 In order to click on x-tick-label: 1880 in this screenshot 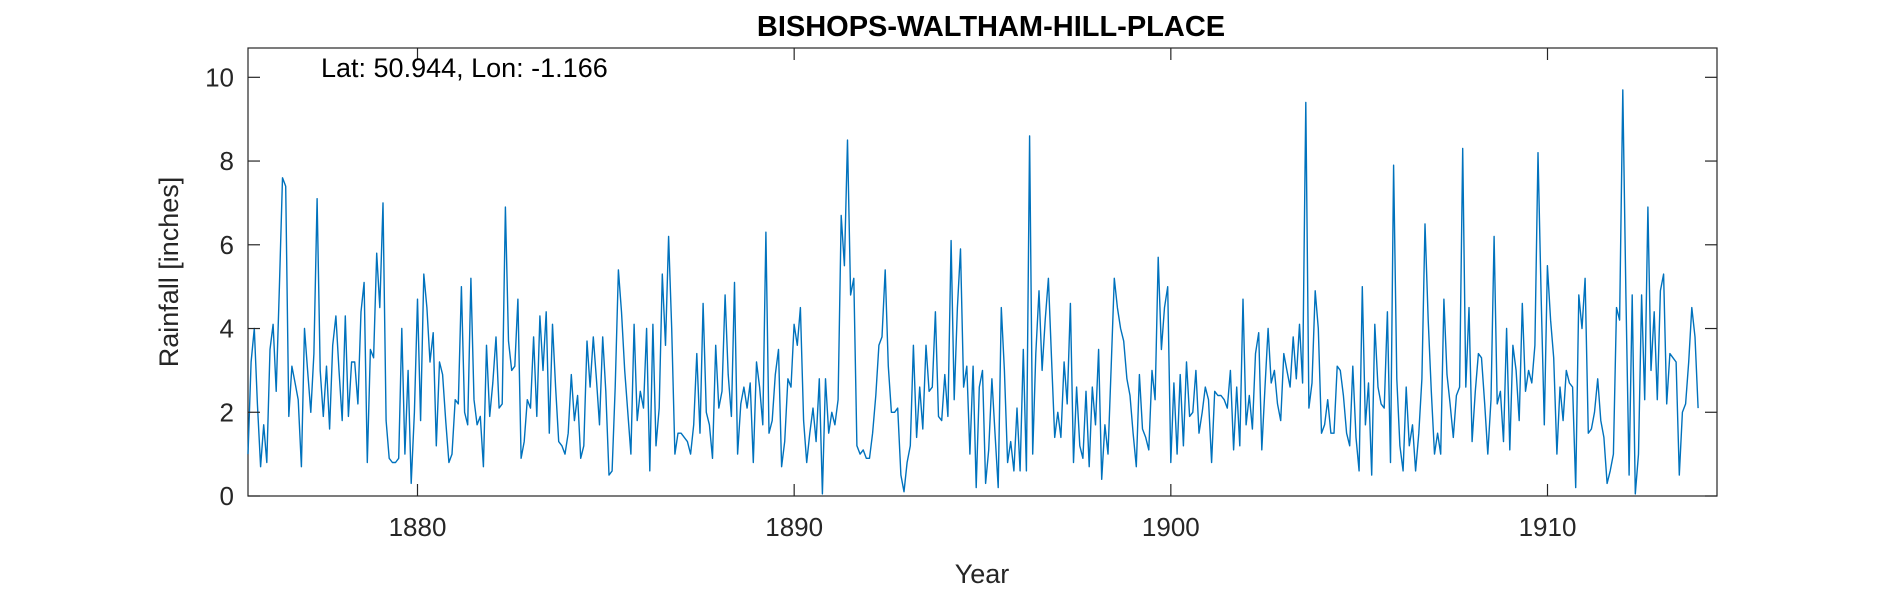, I will do `click(418, 527)`.